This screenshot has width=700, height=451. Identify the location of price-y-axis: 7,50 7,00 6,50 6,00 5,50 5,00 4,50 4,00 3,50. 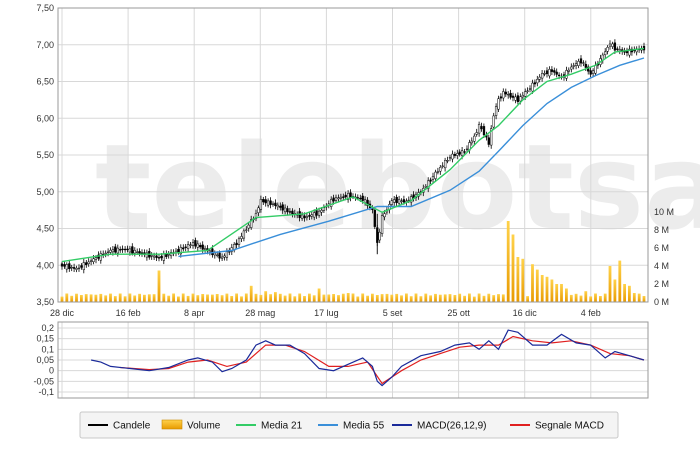
(45, 155).